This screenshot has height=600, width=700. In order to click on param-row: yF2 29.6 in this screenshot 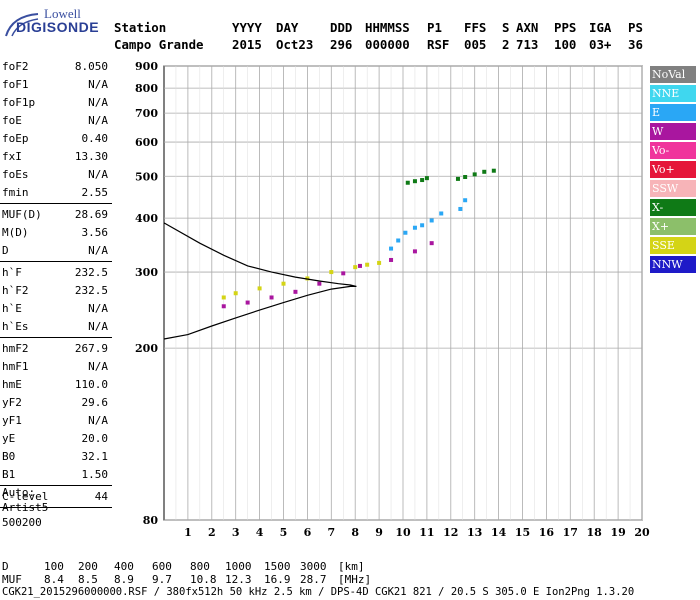, I will do `click(56, 403)`.